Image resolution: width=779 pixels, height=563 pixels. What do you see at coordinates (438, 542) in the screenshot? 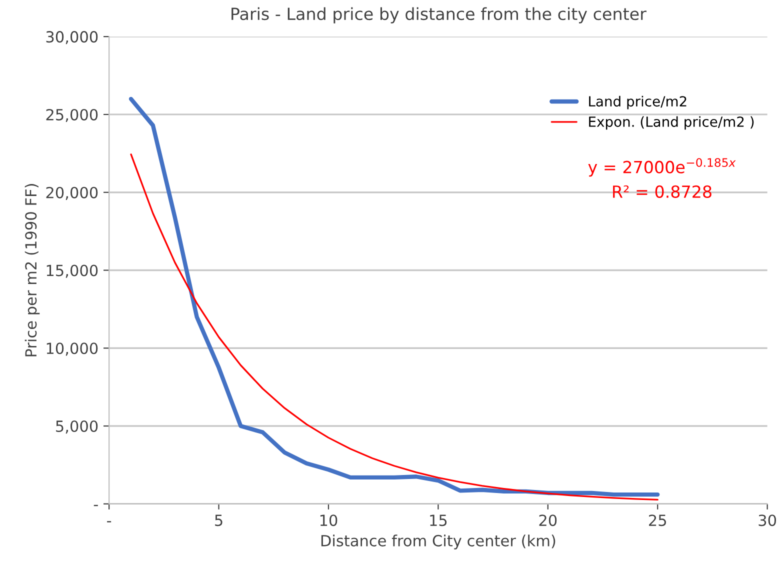
I see `x-axis-title: Distance from City center (km)` at bounding box center [438, 542].